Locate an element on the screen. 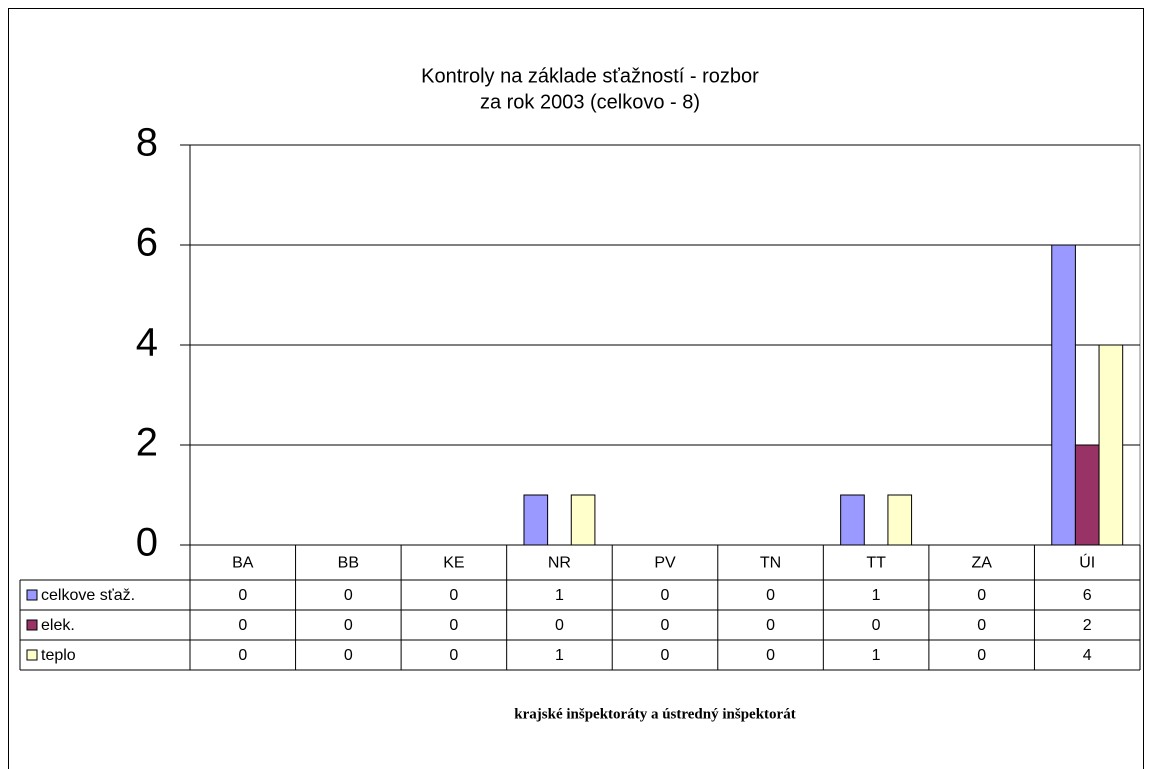 The height and width of the screenshot is (769, 1152). legend-label: elek. is located at coordinates (58, 625).